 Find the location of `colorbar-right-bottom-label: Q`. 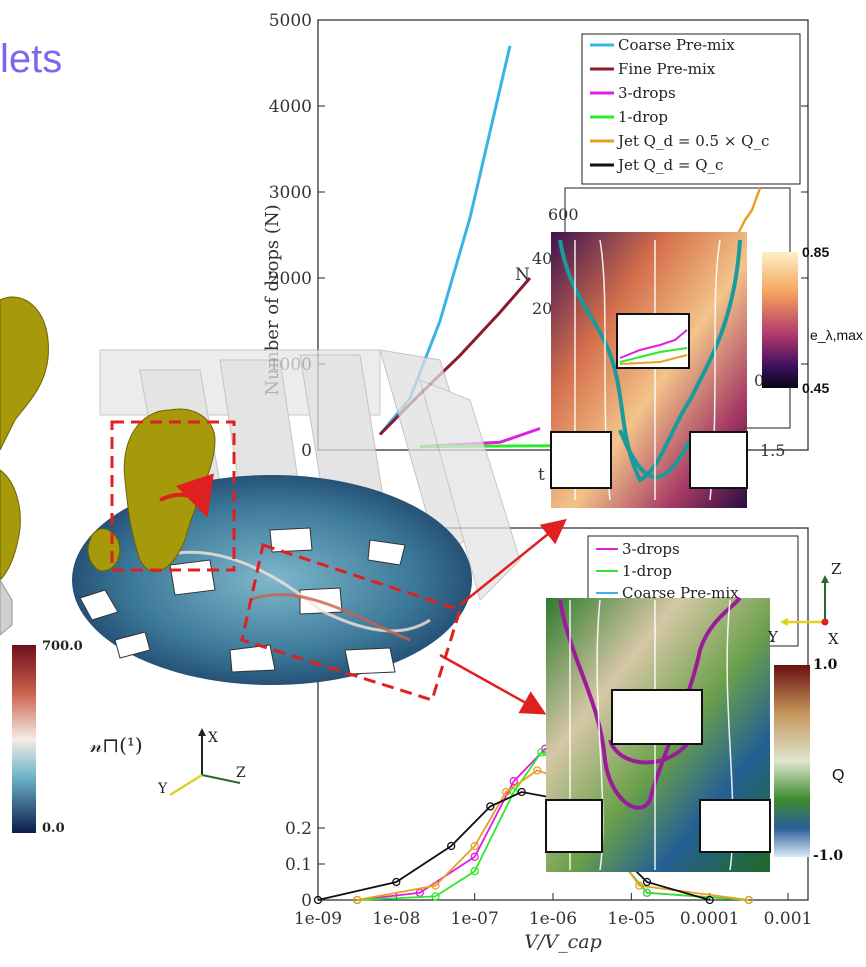

colorbar-right-bottom-label: Q is located at coordinates (838, 775).